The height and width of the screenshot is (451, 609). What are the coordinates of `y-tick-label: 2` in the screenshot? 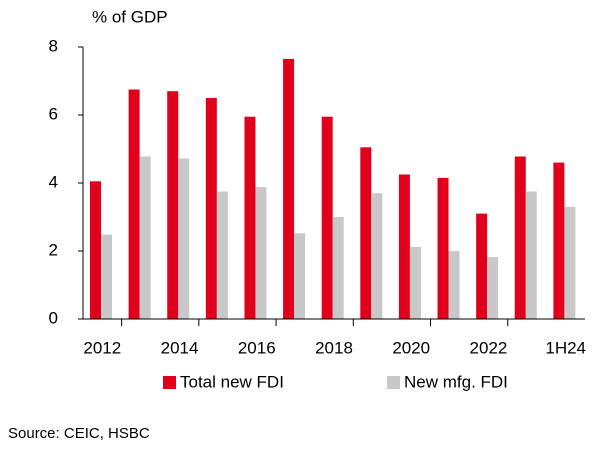 It's located at (53, 249).